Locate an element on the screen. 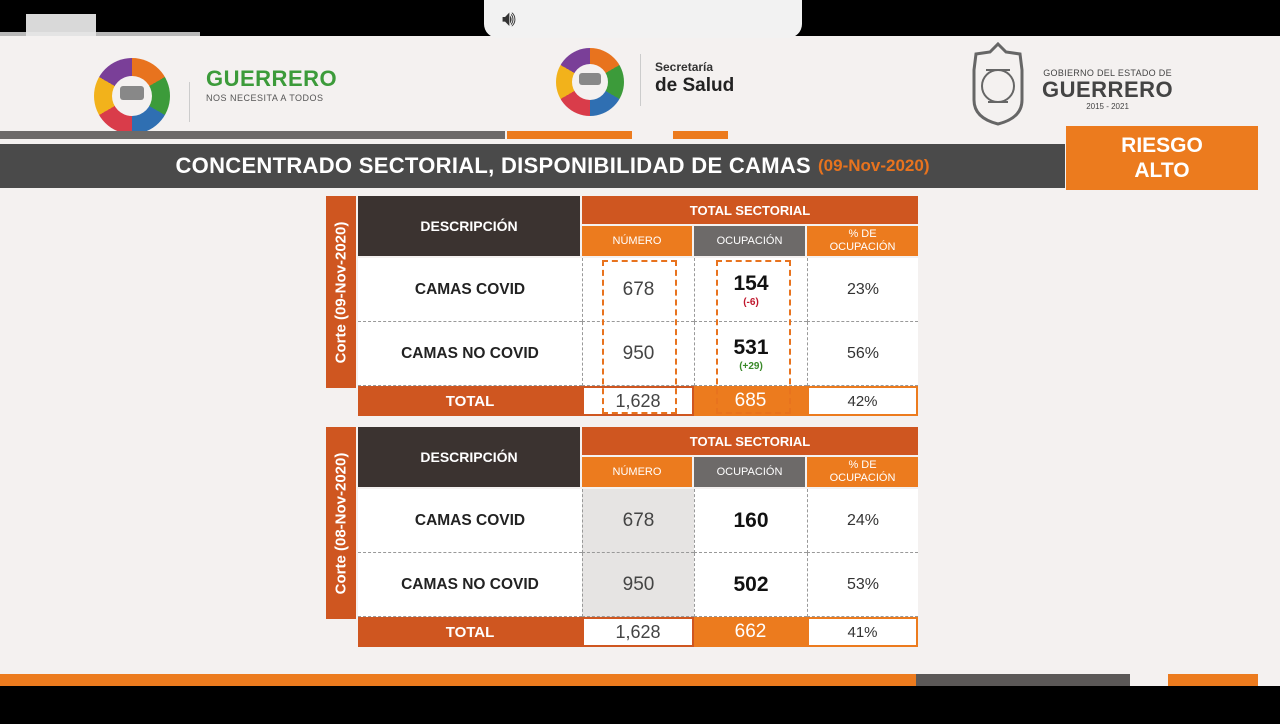 The image size is (1280, 724). bottom-orange-stripe-right is located at coordinates (1213, 680).